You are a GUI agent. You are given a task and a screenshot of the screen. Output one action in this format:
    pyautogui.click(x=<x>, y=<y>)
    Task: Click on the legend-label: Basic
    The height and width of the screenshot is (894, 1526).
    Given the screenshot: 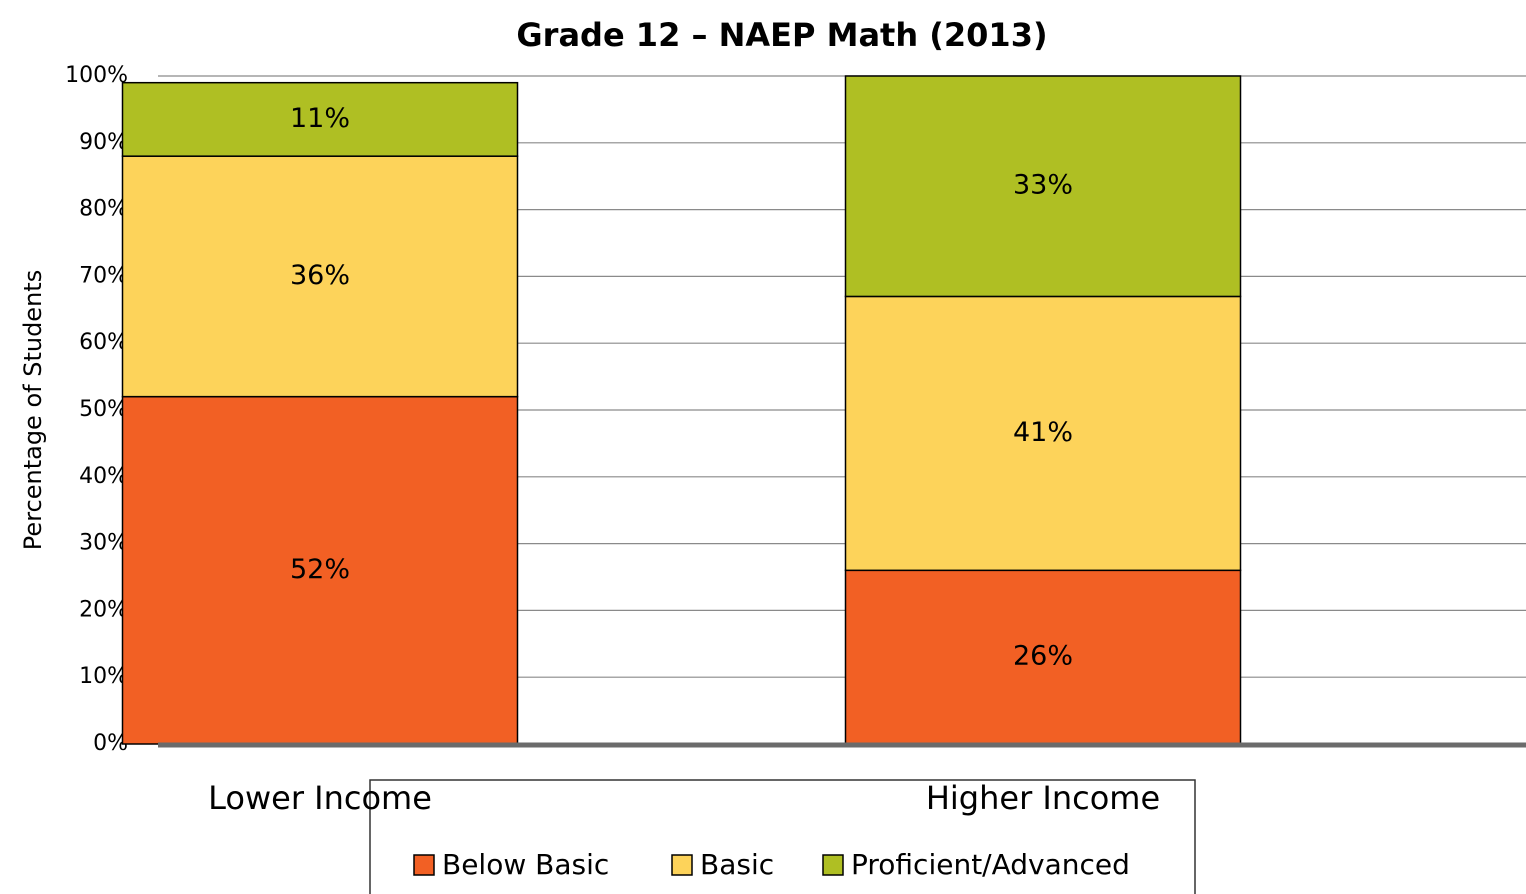 What is the action you would take?
    pyautogui.click(x=737, y=864)
    